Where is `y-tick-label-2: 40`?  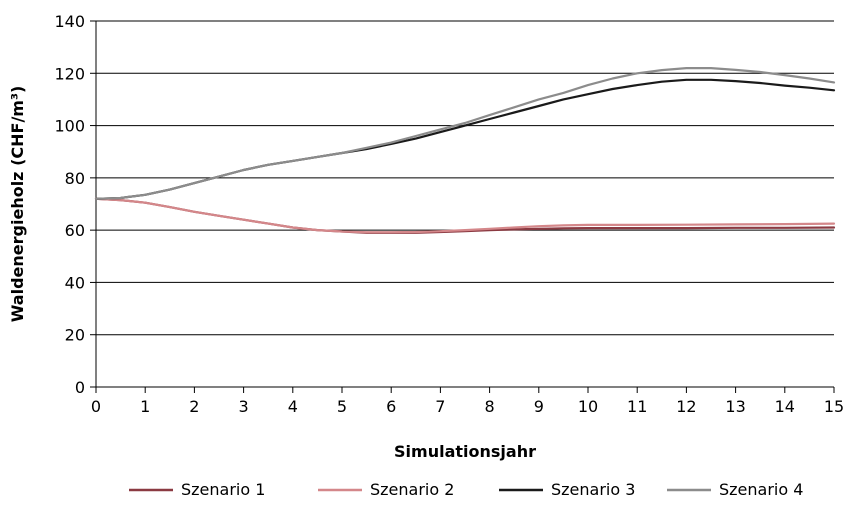
y-tick-label-2: 40 is located at coordinates (75, 282).